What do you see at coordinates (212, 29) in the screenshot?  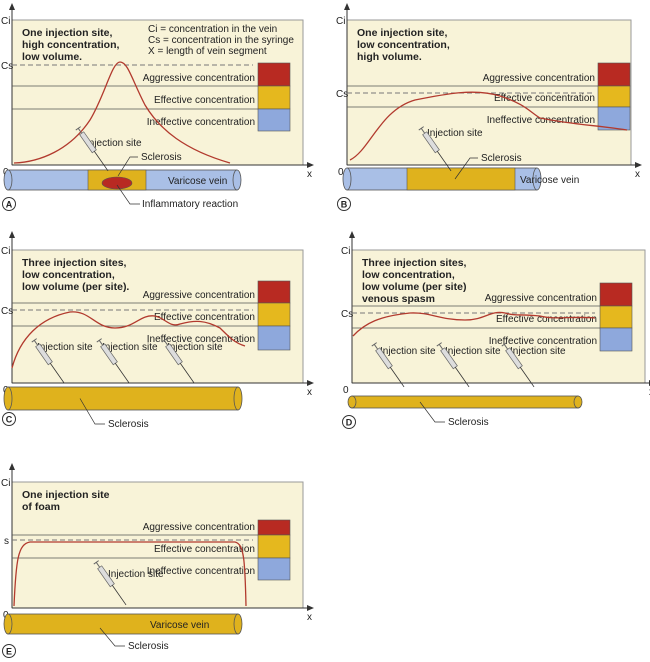 I see `key-line: Ci = concentration in the vein` at bounding box center [212, 29].